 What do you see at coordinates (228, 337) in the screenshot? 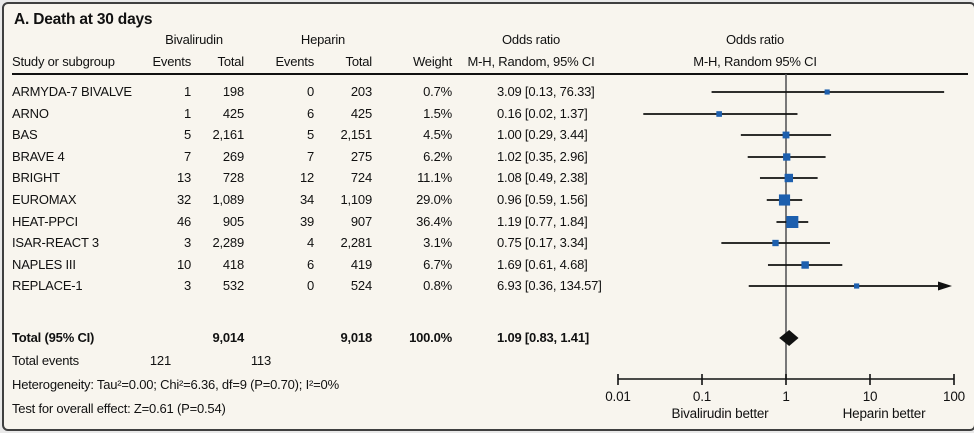
I see `total-row-biv-total: 9,014` at bounding box center [228, 337].